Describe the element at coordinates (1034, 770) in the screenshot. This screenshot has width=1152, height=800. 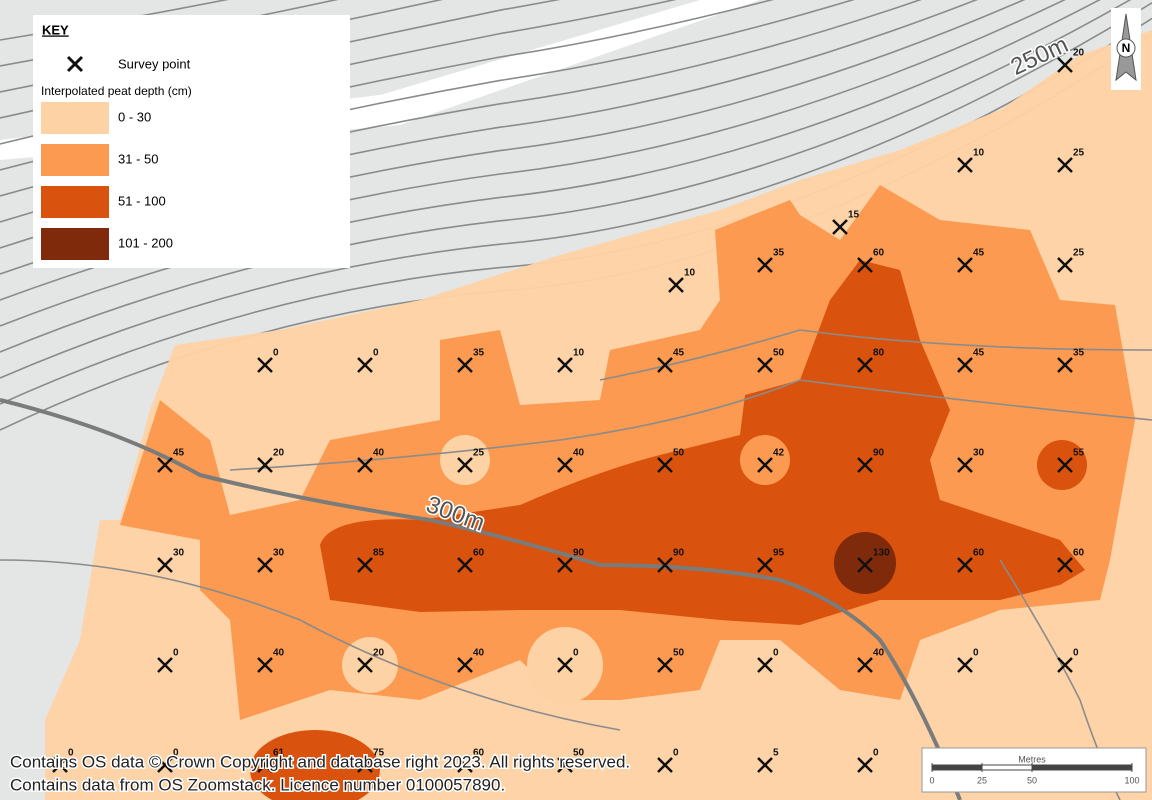
I see `scale-bar: Metres 0 25 50 100` at that location.